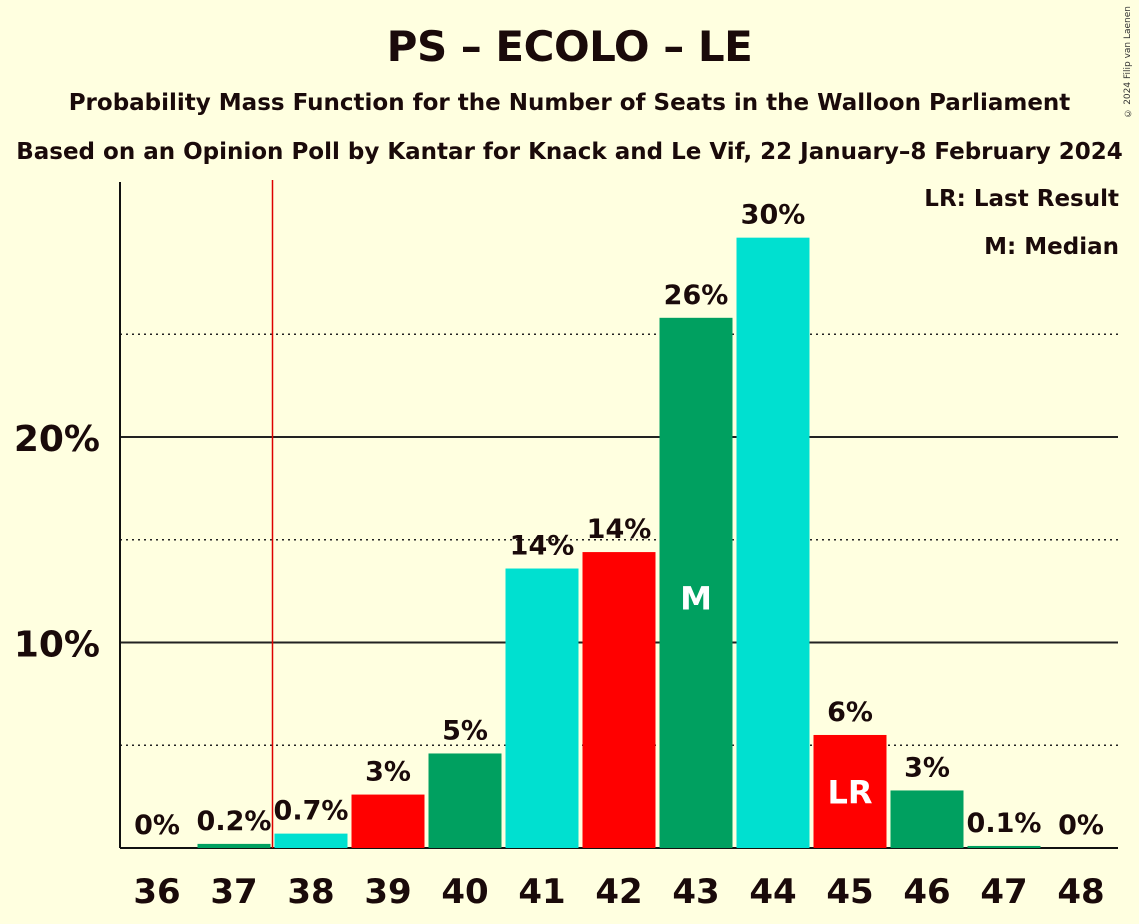 The height and width of the screenshot is (924, 1139). Describe the element at coordinates (1080, 892) in the screenshot. I see `x-tick-label: 48` at that location.